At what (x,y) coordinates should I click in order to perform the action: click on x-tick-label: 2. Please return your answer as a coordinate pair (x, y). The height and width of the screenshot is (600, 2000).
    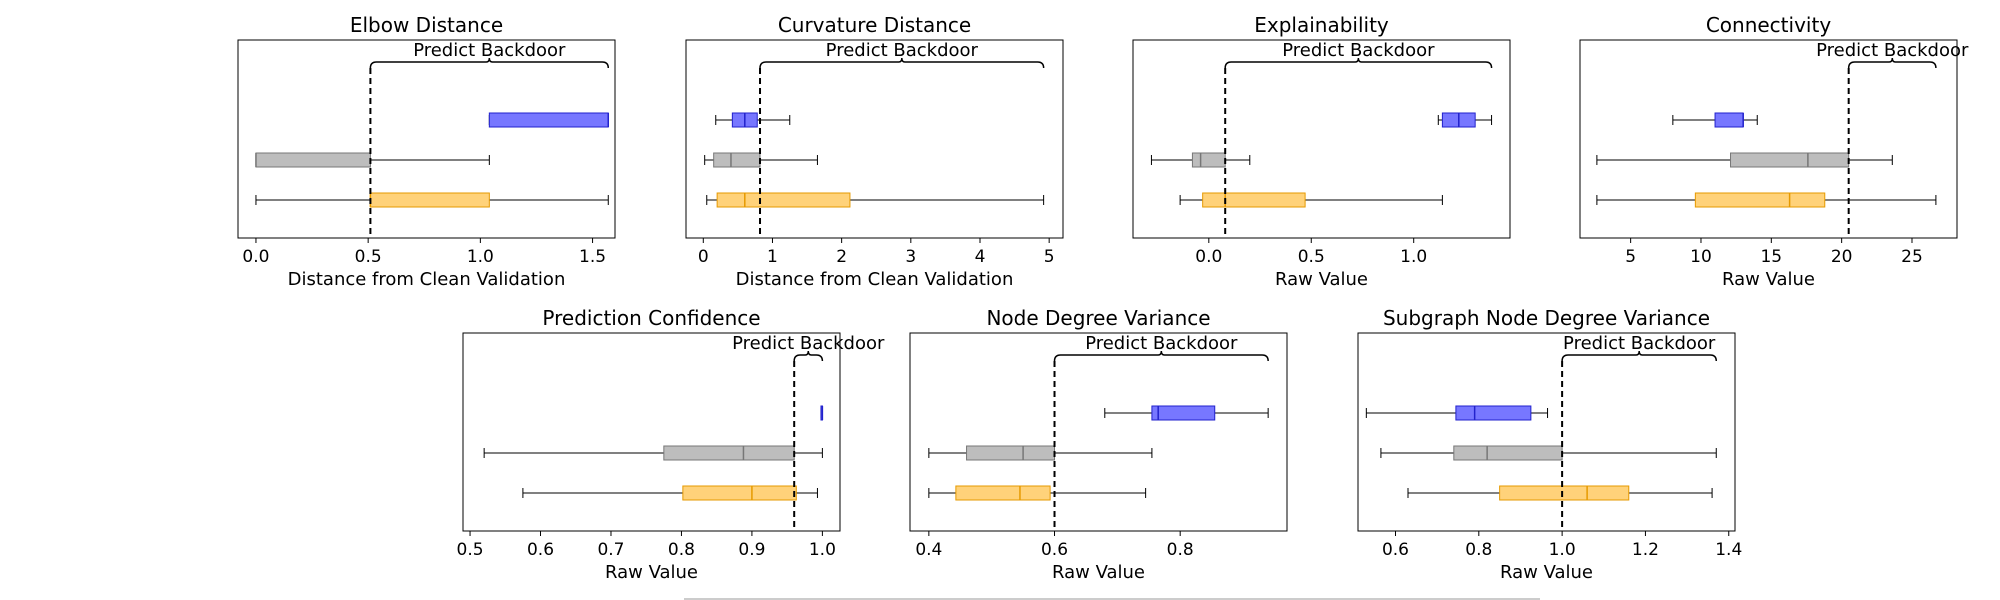
    Looking at the image, I should click on (841, 257).